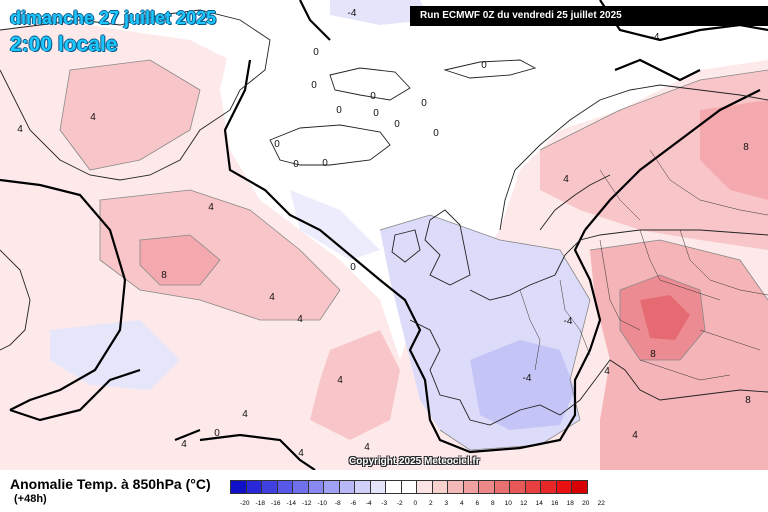 The width and height of the screenshot is (768, 512). Describe the element at coordinates (307, 503) in the screenshot. I see `color-scale-tick-label: -12` at that location.